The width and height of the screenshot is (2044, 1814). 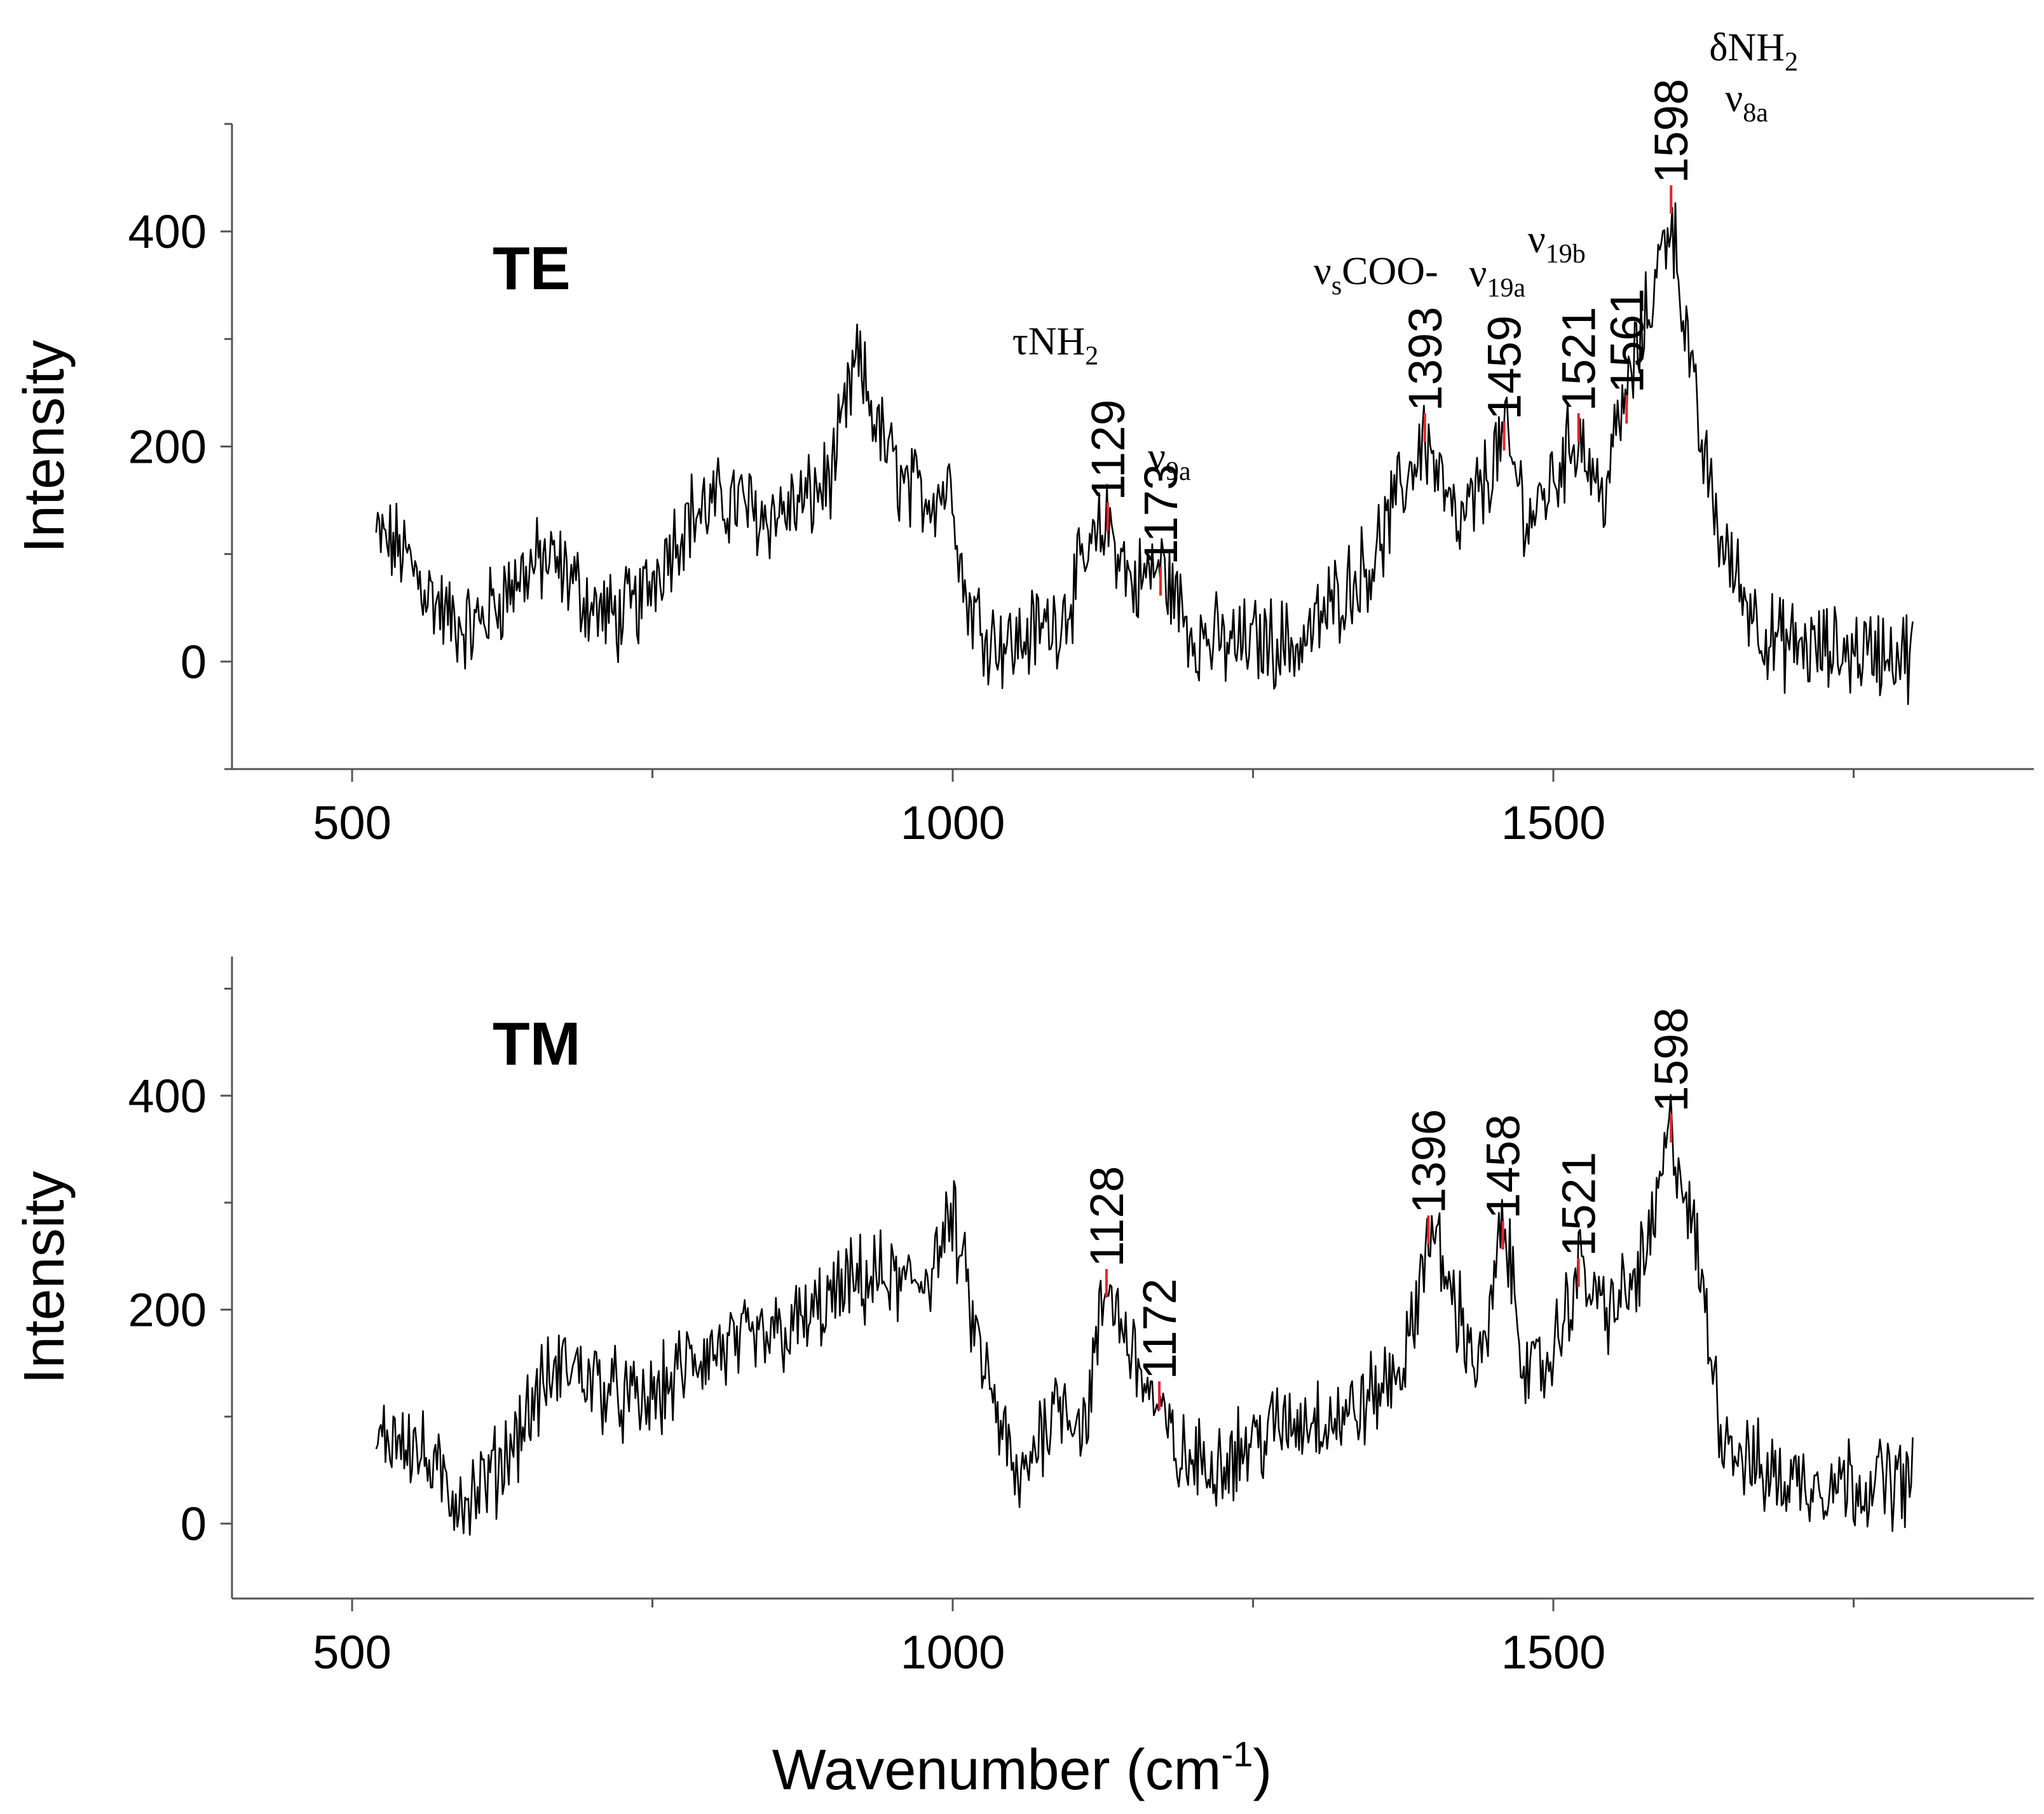 What do you see at coordinates (1022, 1768) in the screenshot?
I see `x-axis-title: Wavenumber (cm-1)` at bounding box center [1022, 1768].